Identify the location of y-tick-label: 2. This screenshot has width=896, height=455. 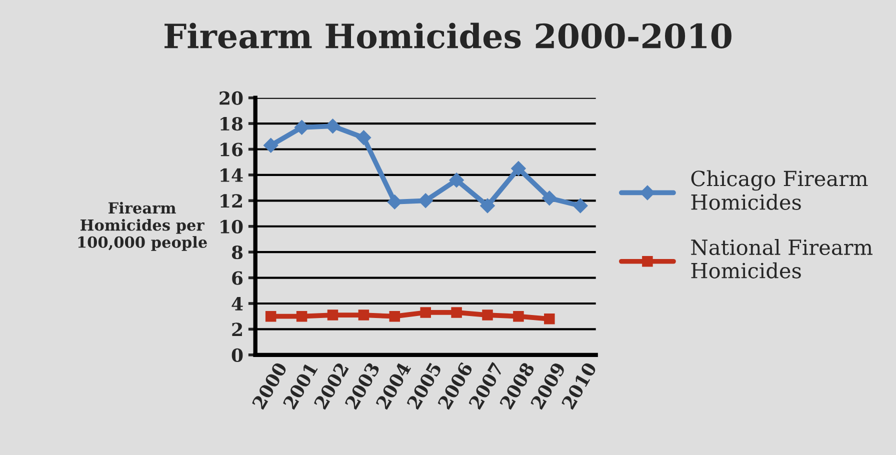
(237, 329).